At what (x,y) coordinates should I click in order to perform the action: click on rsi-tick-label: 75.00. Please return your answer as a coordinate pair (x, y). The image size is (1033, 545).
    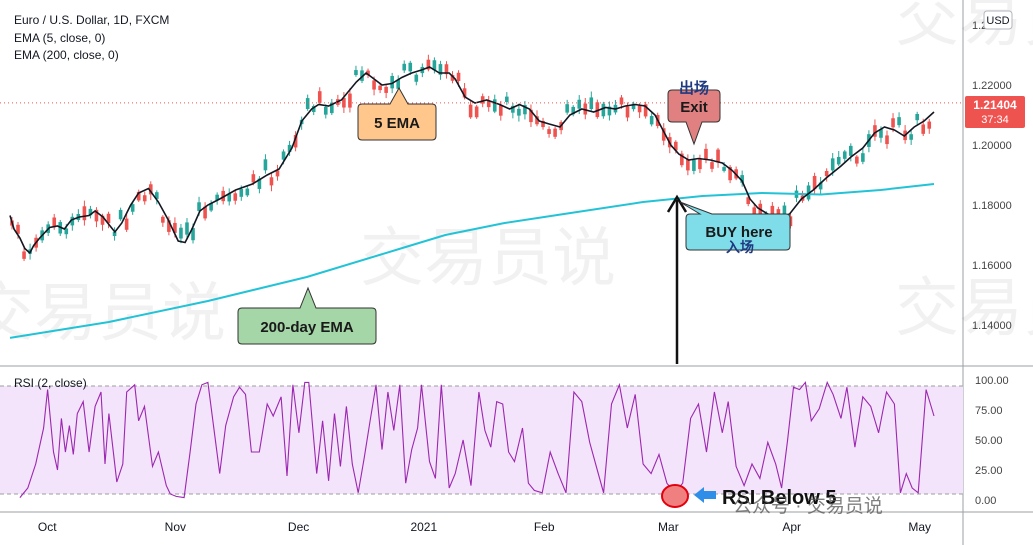
    Looking at the image, I should click on (989, 411).